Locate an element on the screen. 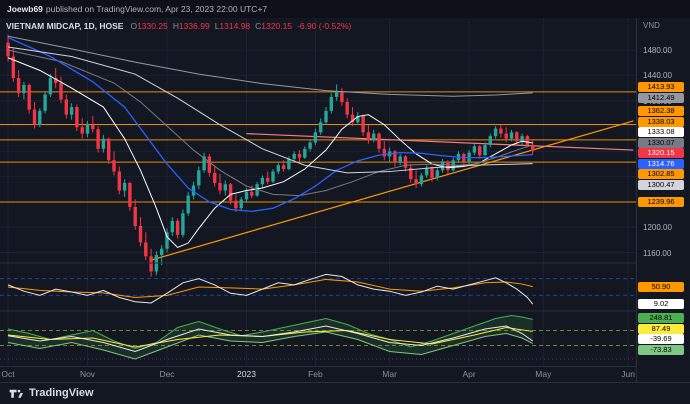 The width and height of the screenshot is (690, 404). open-value: 1330.25 is located at coordinates (152, 26).